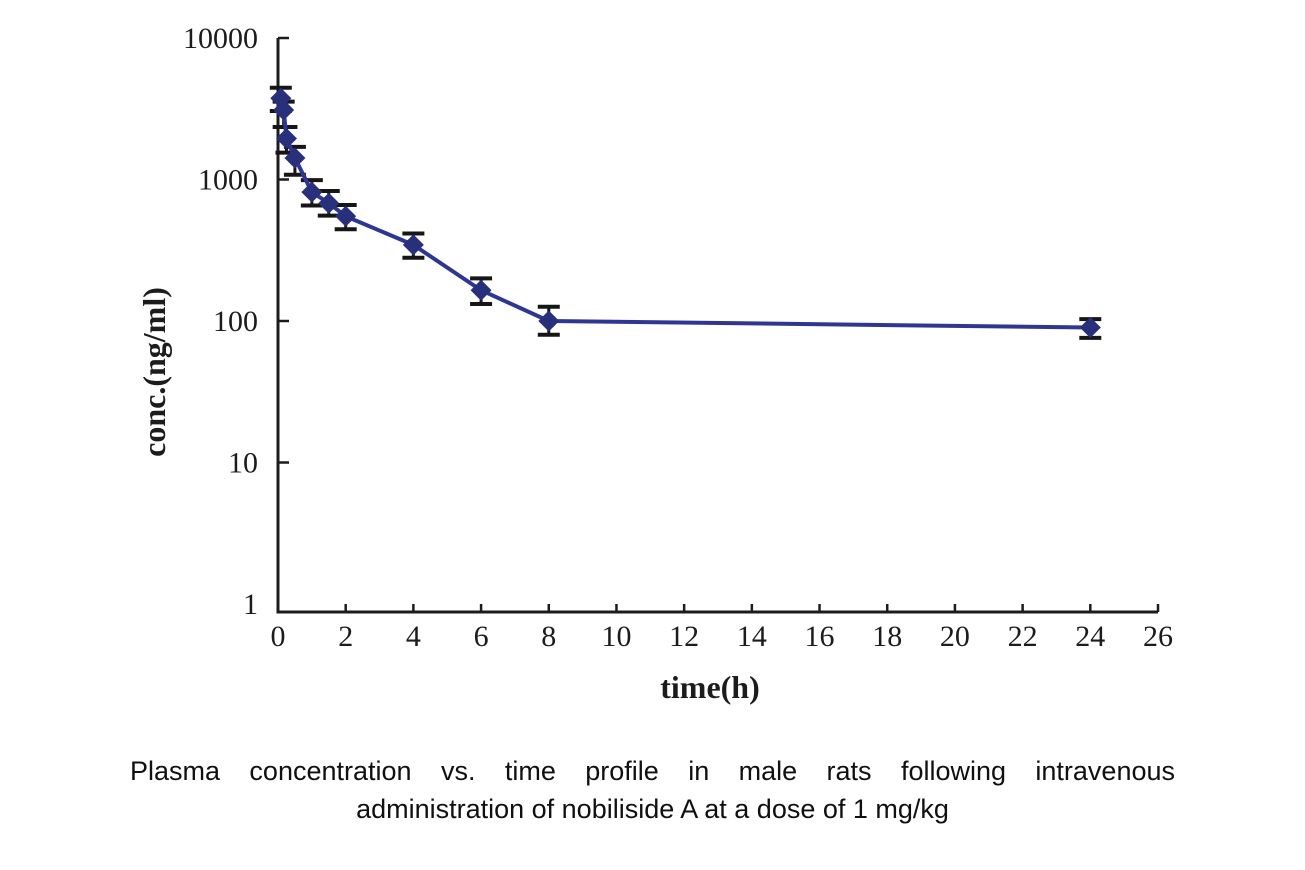  I want to click on y-axis-title: conc.(ng/ml), so click(154, 372).